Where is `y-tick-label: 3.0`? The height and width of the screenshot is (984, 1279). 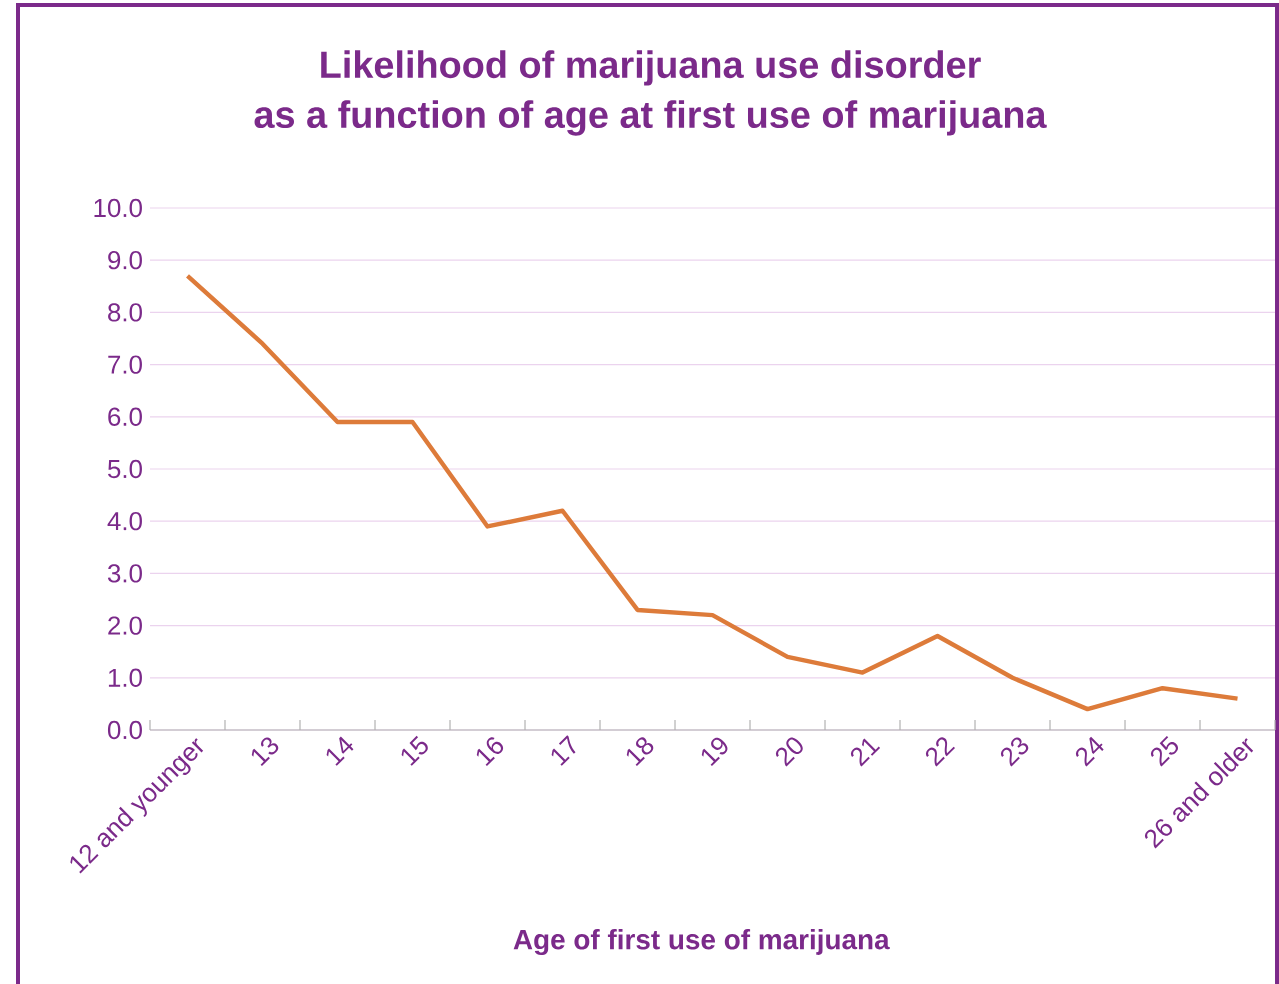
y-tick-label: 3.0 is located at coordinates (124, 573).